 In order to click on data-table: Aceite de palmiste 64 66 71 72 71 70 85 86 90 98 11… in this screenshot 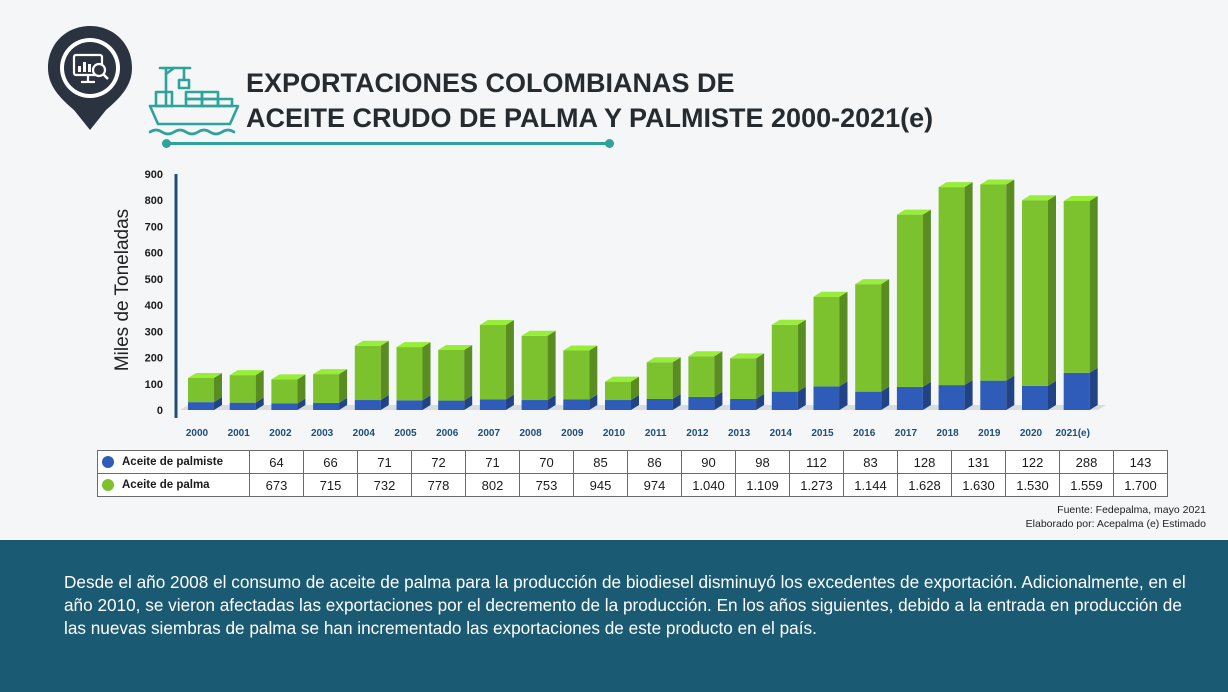, I will do `click(632, 473)`.